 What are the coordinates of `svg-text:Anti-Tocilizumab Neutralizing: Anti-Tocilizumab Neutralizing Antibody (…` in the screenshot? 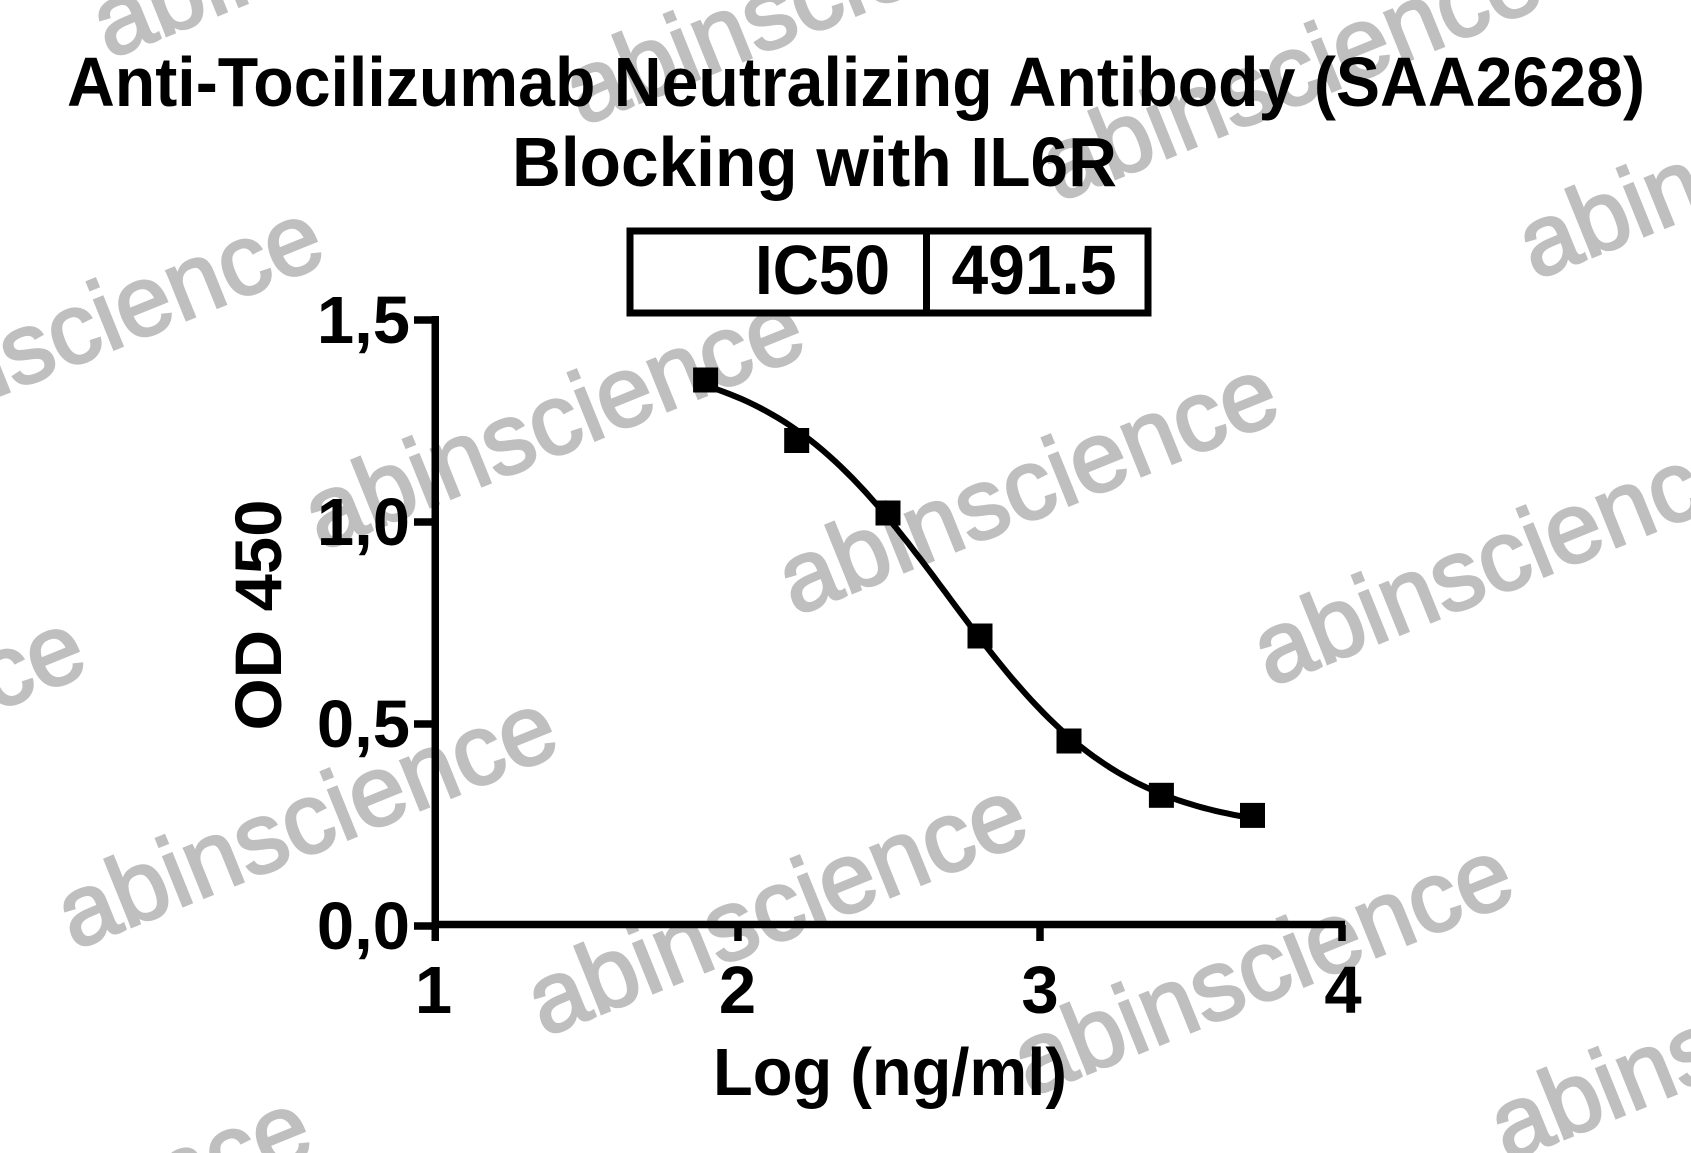 It's located at (856, 82).